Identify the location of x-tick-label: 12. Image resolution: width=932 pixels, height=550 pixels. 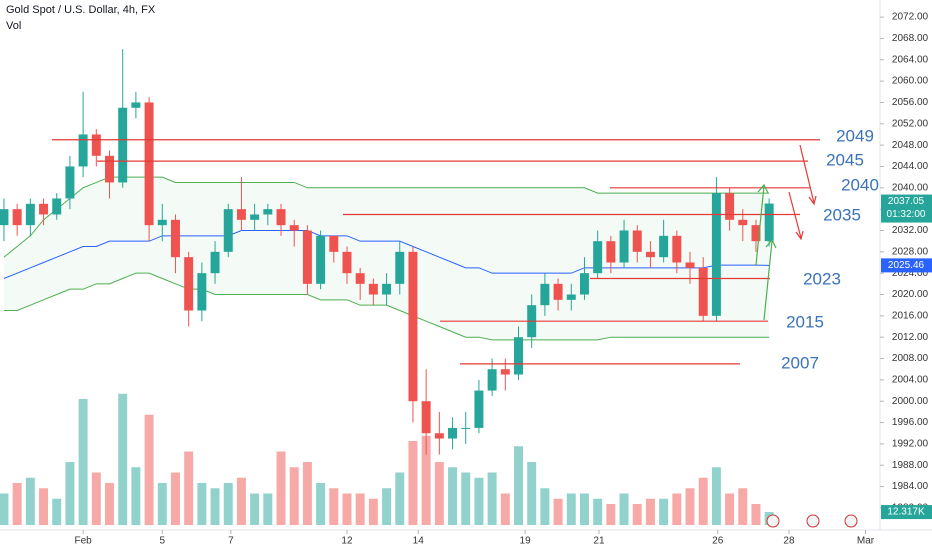
(347, 541).